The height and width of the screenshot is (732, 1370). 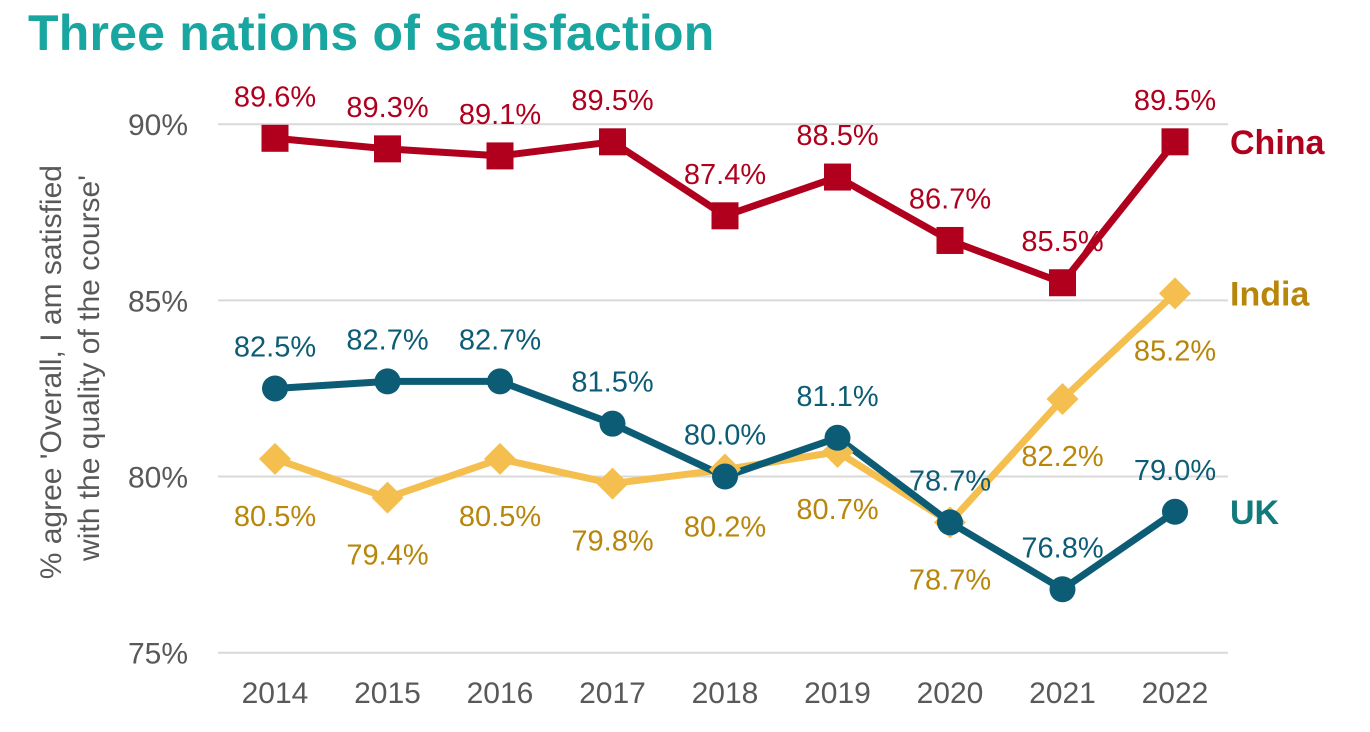 I want to click on x-tick-label-2015: 2015, so click(x=387, y=693).